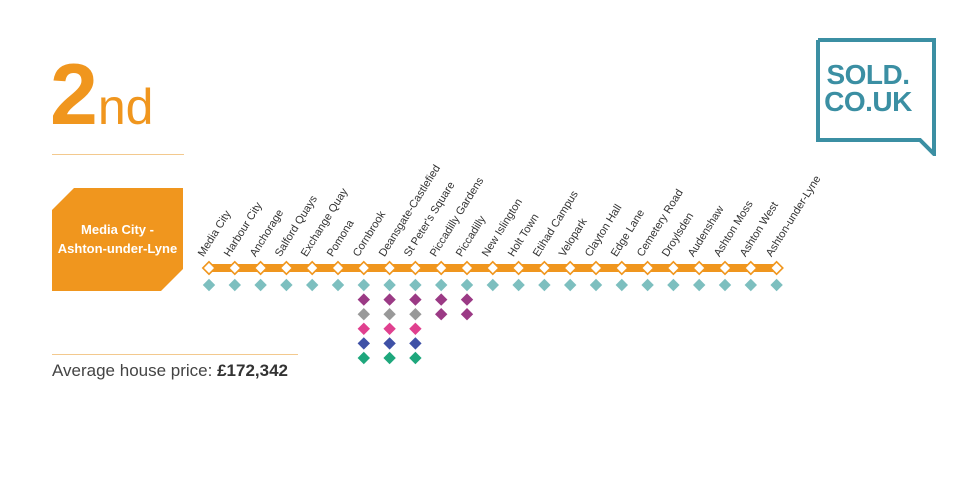  Describe the element at coordinates (868, 101) in the screenshot. I see `logo-line2: CO.UK` at that location.